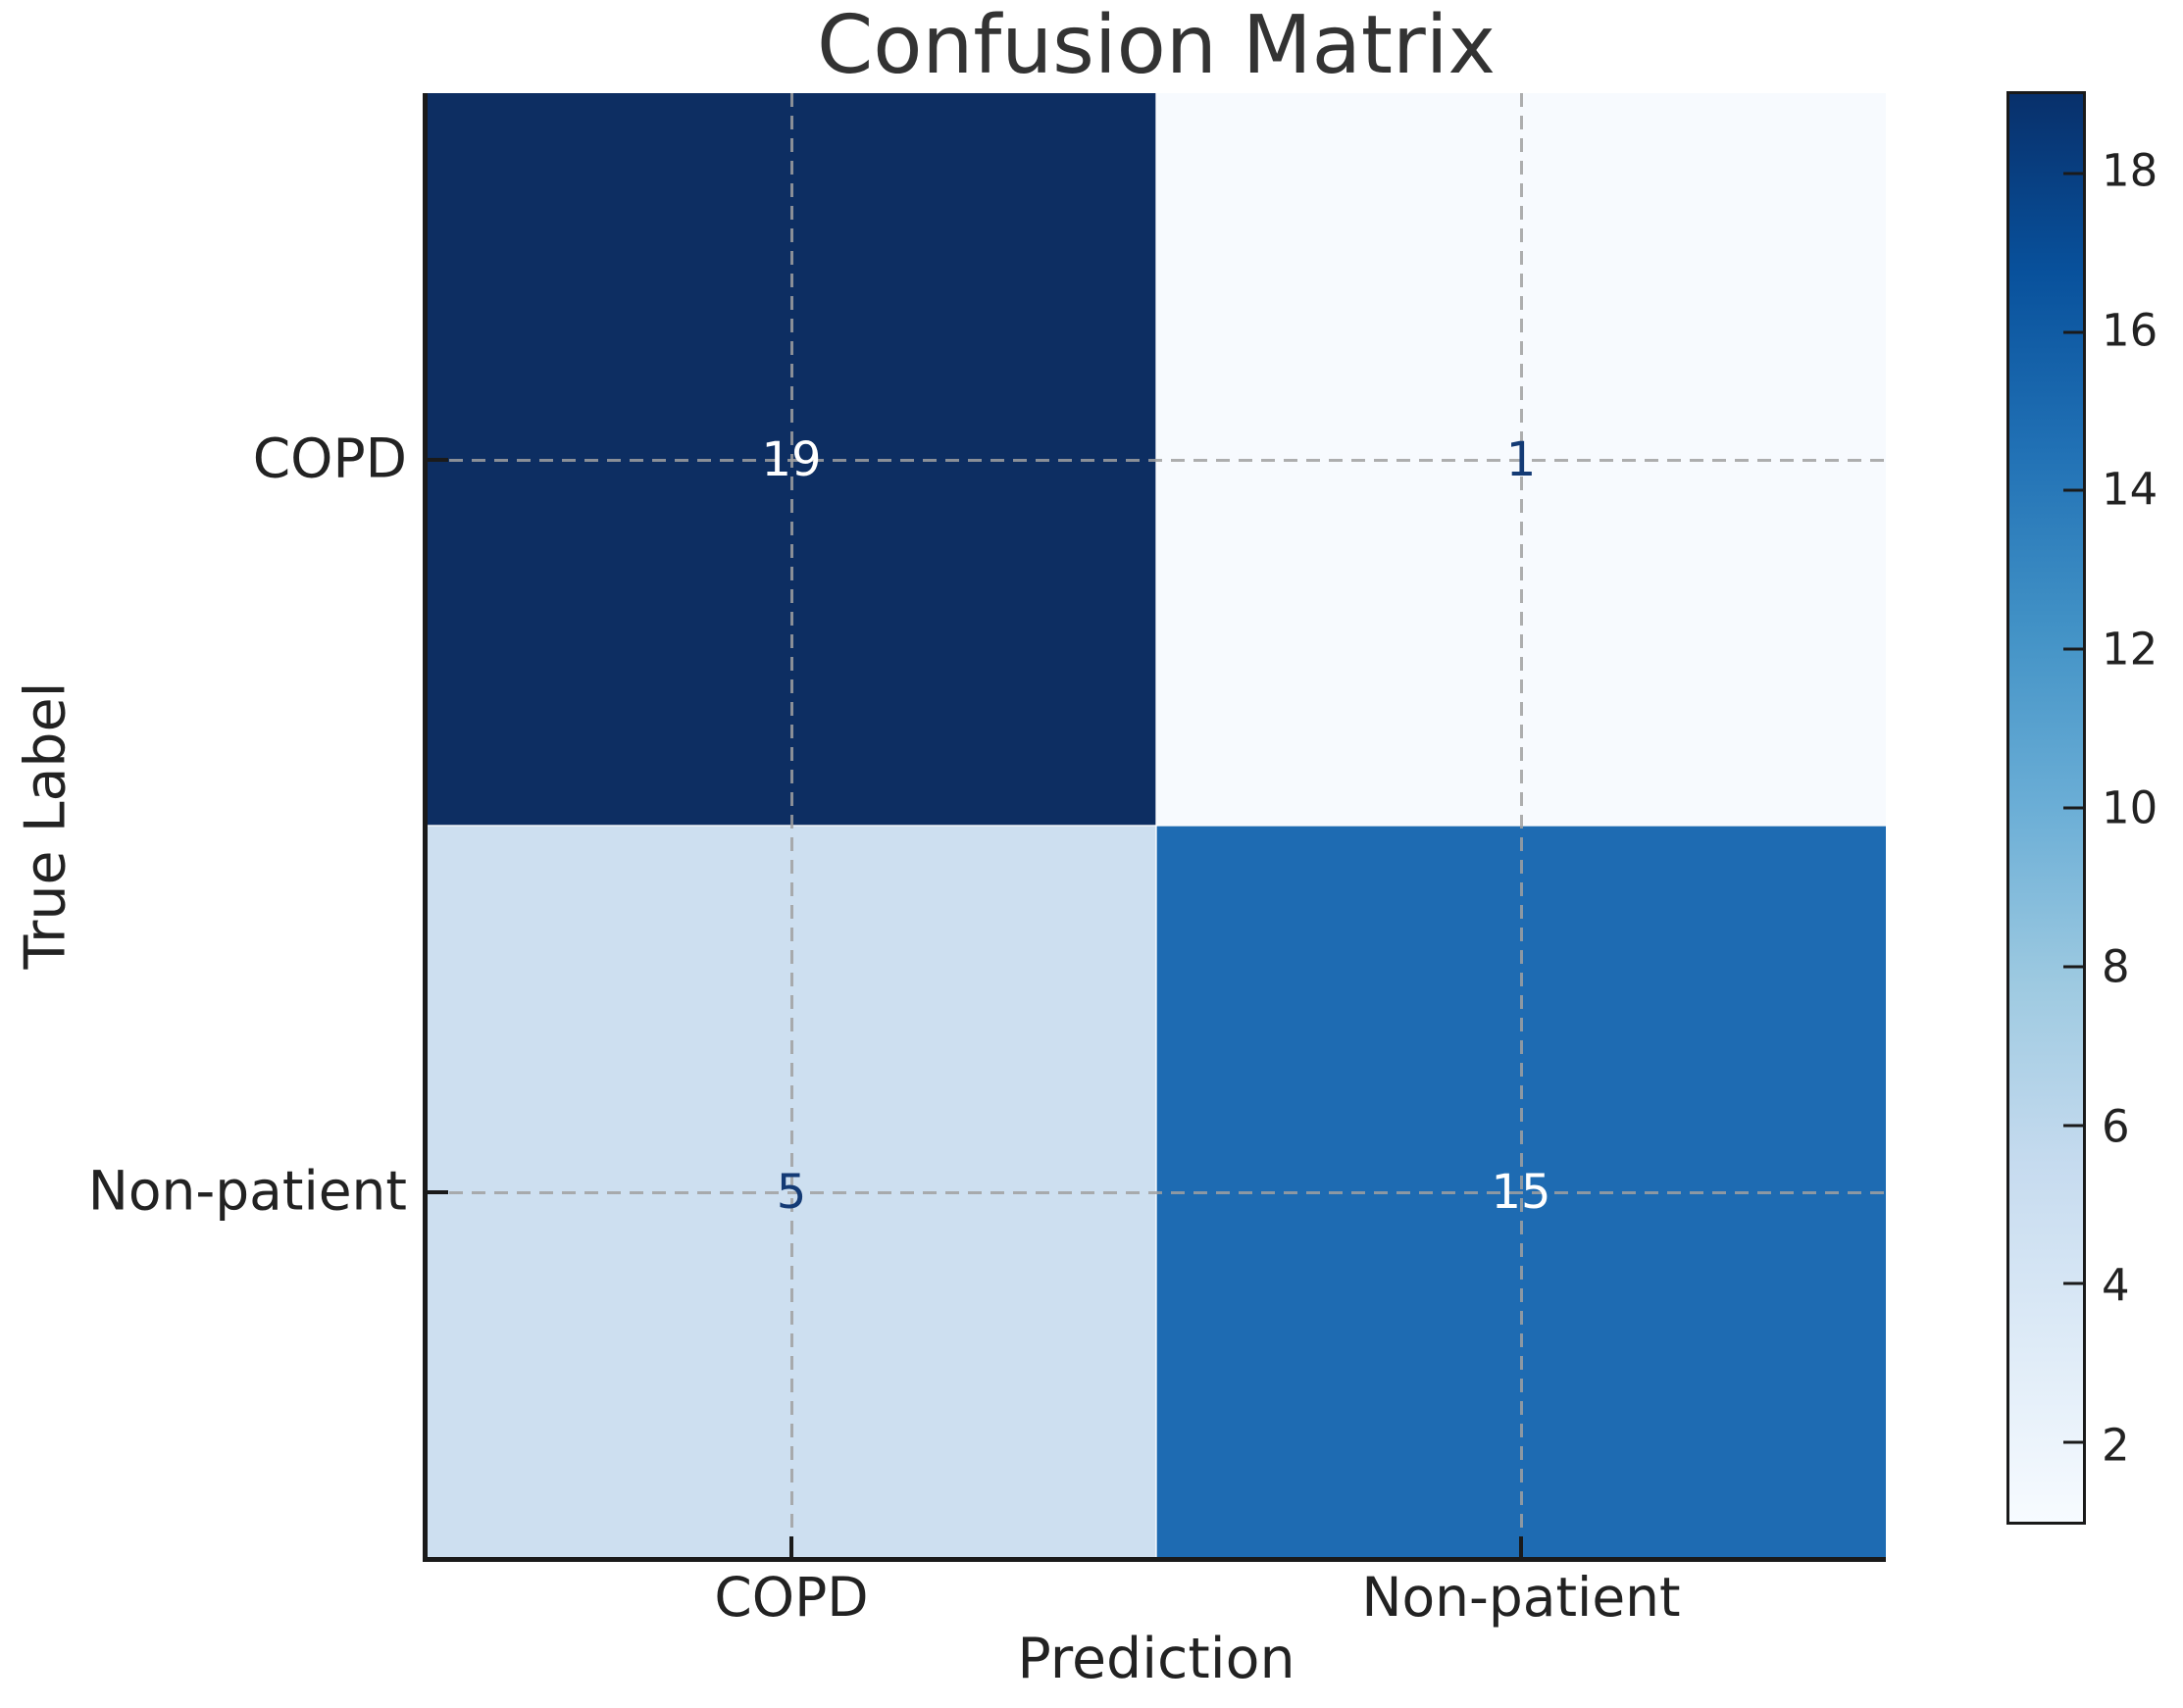  Describe the element at coordinates (1156, 460) in the screenshot. I see `gridline-horizontal-copd` at that location.